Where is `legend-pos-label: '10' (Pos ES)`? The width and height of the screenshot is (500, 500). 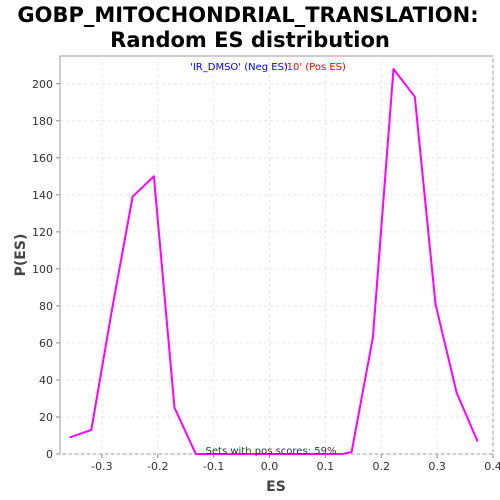 legend-pos-label: '10' (Pos ES) is located at coordinates (315, 67).